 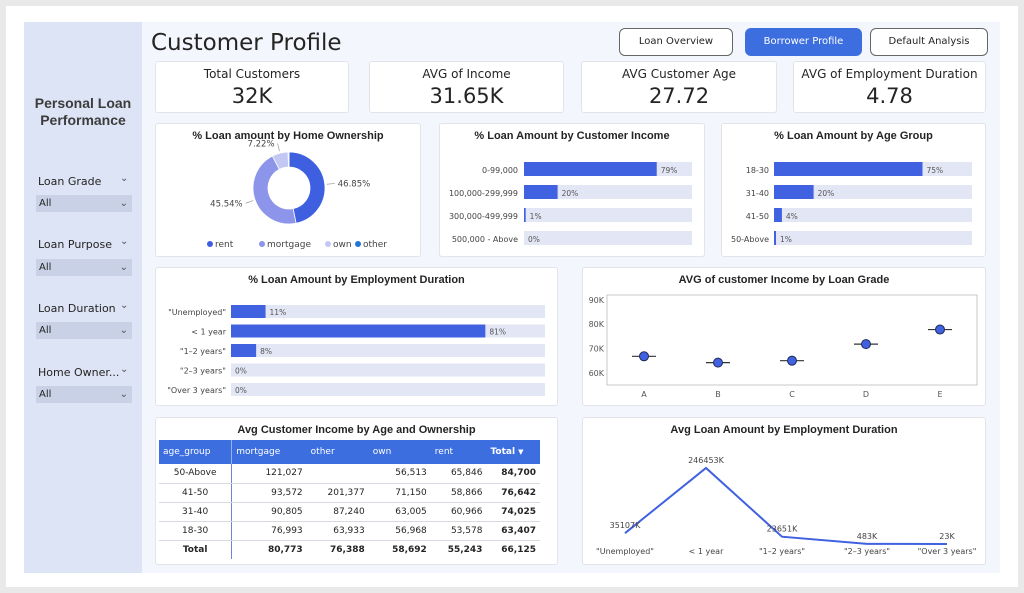 I want to click on table-cell: 53,578, so click(x=458, y=531).